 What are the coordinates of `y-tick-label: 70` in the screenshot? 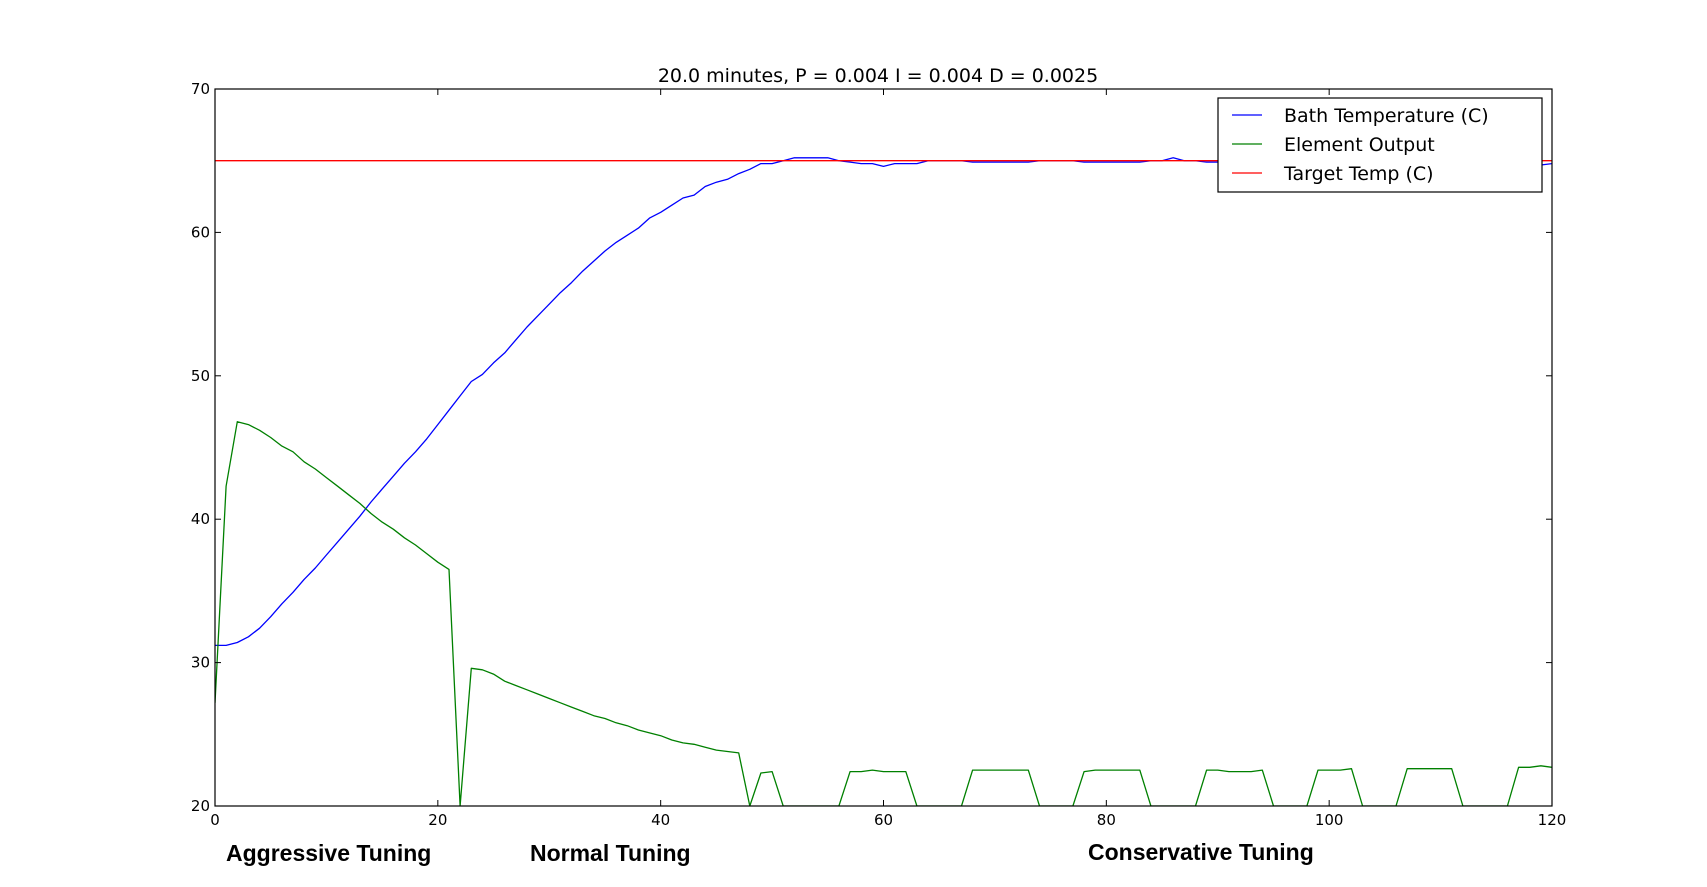 It's located at (200, 89).